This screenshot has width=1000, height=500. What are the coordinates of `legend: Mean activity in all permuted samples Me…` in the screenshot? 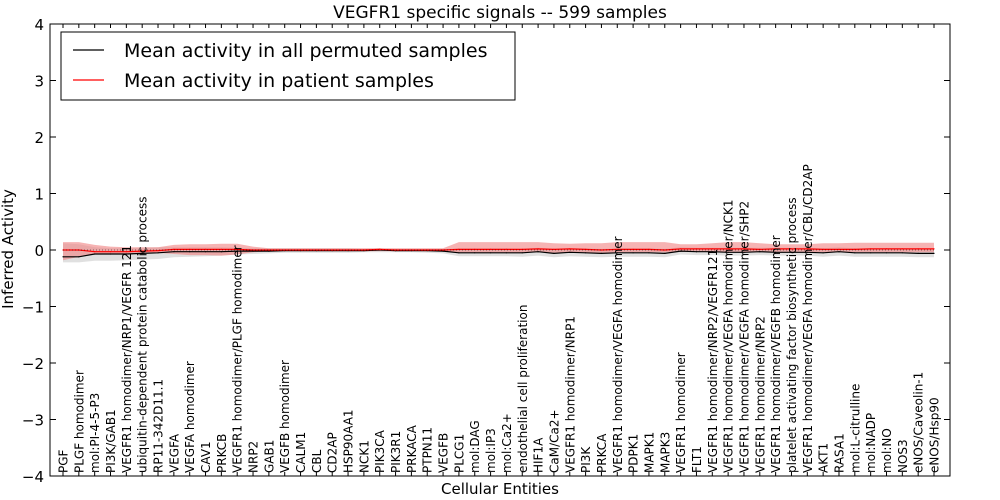 It's located at (288, 66).